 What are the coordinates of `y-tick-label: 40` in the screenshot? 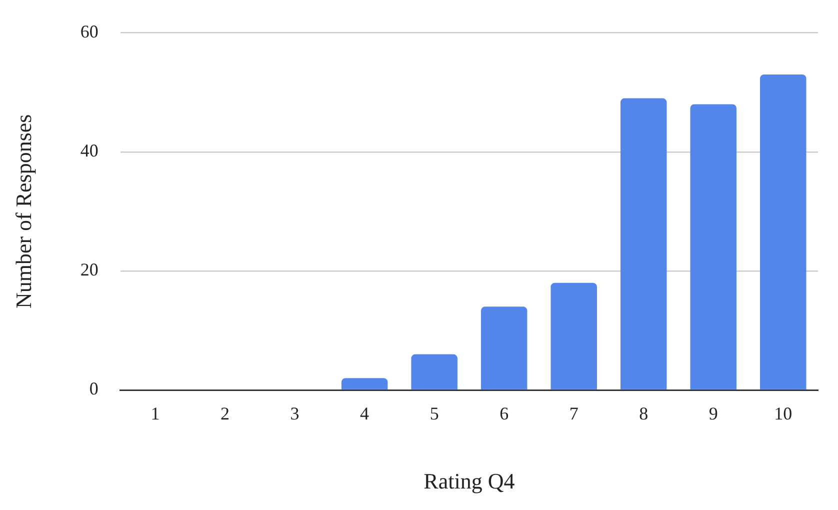 It's located at (89, 150).